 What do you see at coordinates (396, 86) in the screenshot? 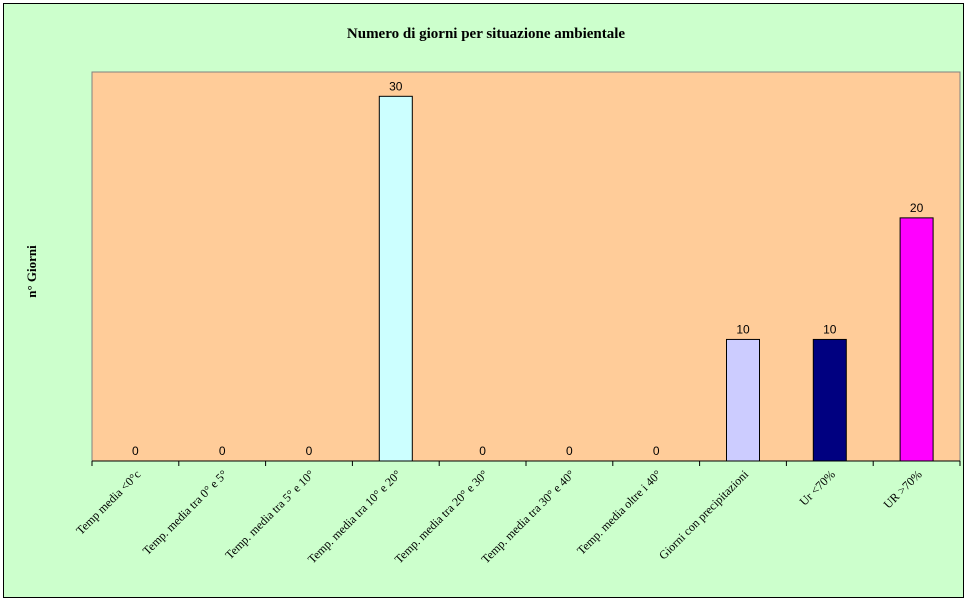
I see `data-label-4: 30` at bounding box center [396, 86].